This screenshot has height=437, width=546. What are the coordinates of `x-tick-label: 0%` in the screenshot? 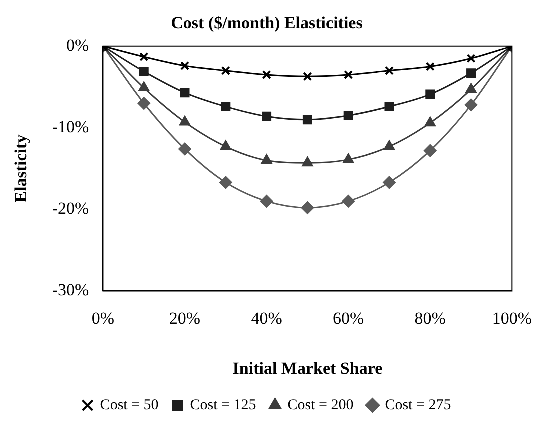 It's located at (103, 318).